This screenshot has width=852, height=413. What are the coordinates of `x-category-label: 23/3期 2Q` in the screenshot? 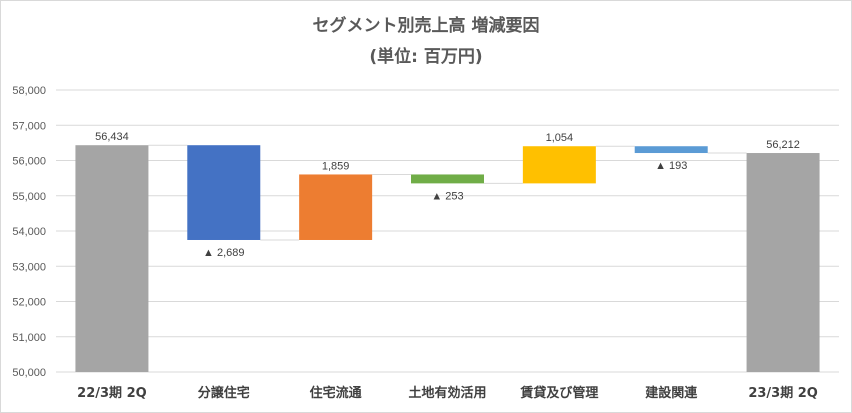 It's located at (783, 393).